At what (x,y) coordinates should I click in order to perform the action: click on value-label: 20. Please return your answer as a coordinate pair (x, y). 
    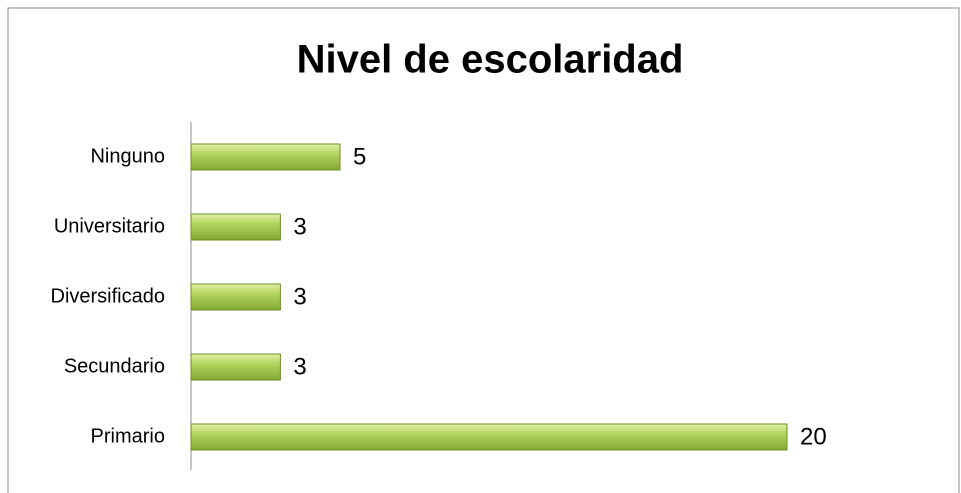
    Looking at the image, I should click on (813, 436).